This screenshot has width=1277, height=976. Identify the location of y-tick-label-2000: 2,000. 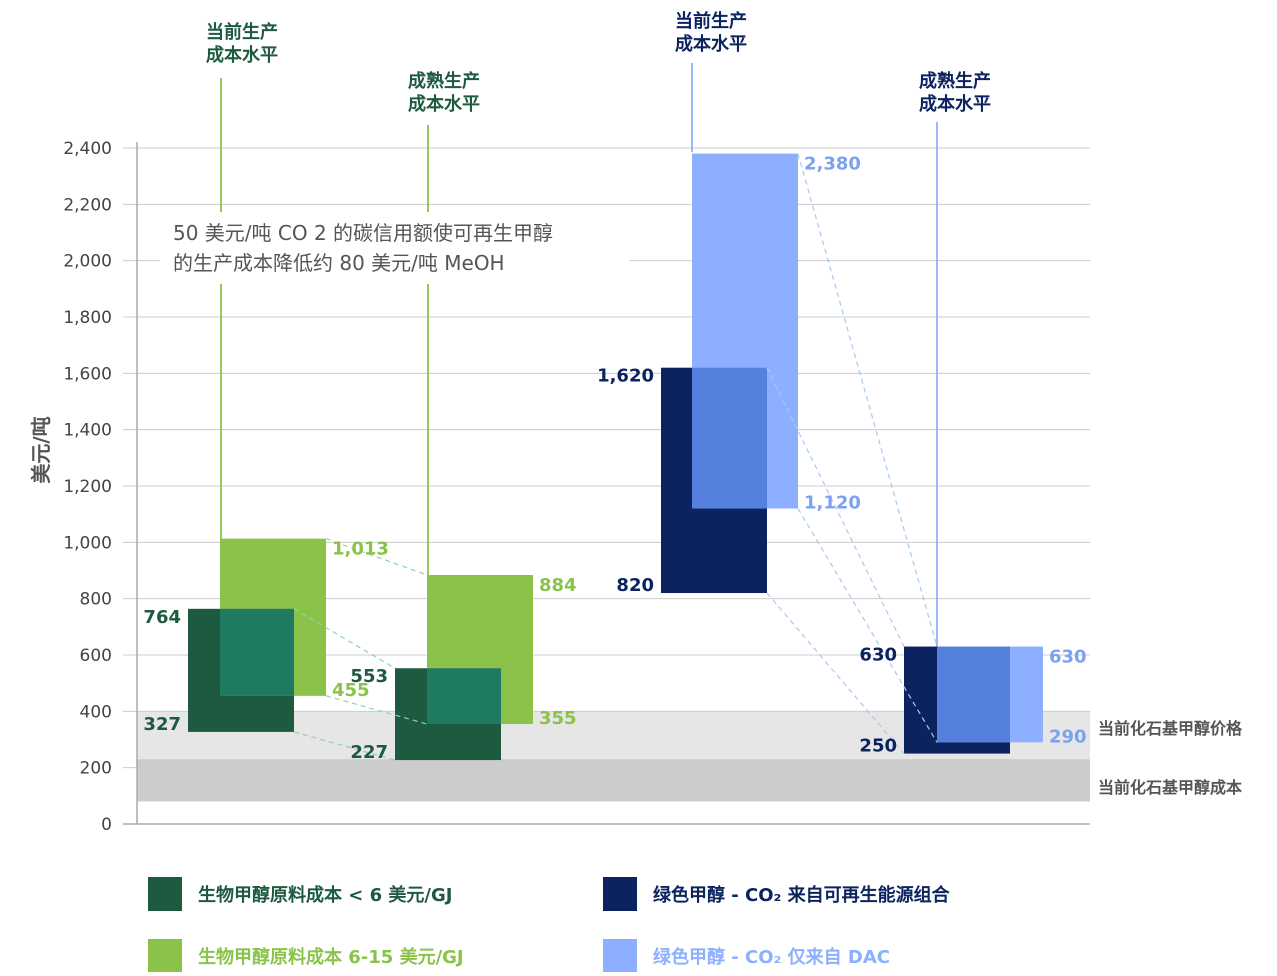
(87, 262).